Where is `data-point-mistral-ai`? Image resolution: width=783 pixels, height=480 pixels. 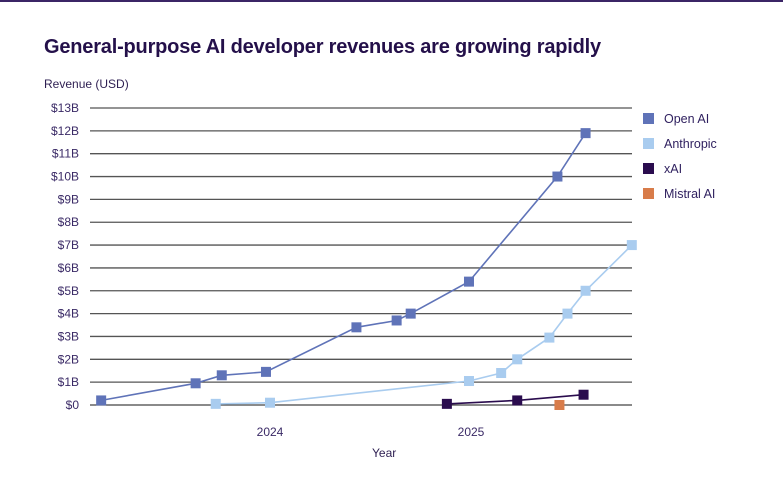 data-point-mistral-ai is located at coordinates (559, 405).